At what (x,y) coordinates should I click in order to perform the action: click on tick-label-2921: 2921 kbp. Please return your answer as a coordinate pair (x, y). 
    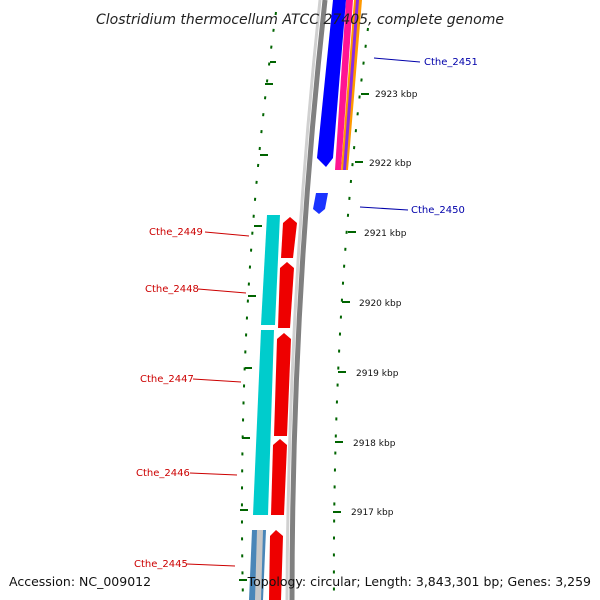
    Looking at the image, I should click on (385, 234).